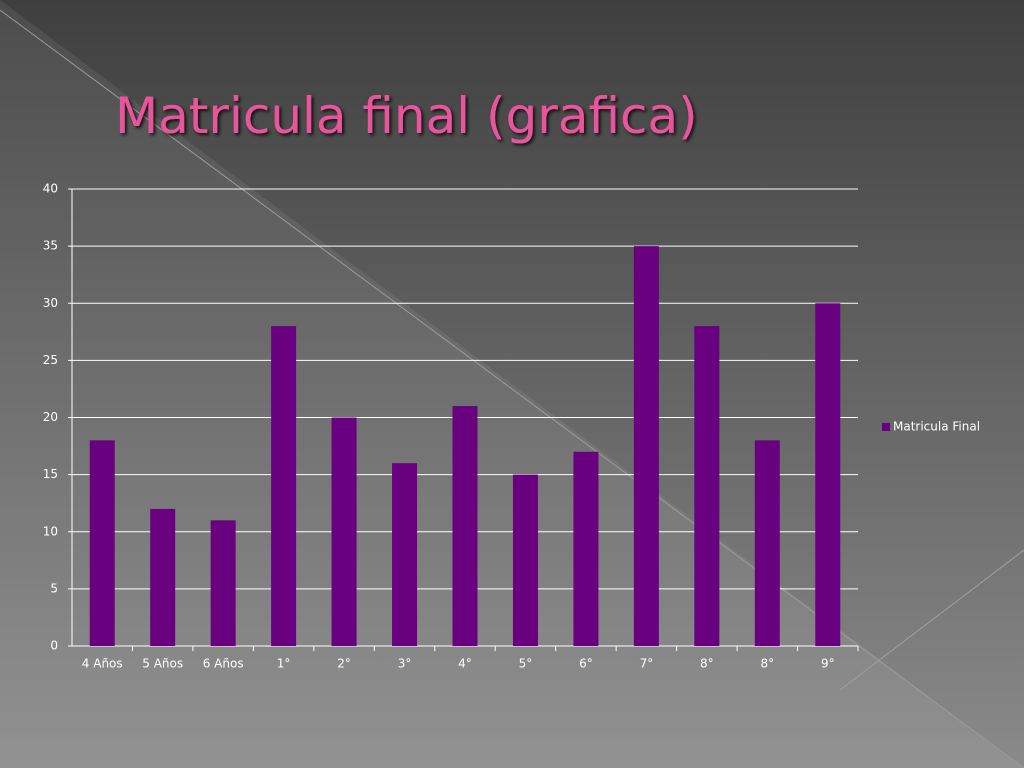 The image size is (1024, 768). What do you see at coordinates (931, 620) in the screenshot?
I see `decor-line` at bounding box center [931, 620].